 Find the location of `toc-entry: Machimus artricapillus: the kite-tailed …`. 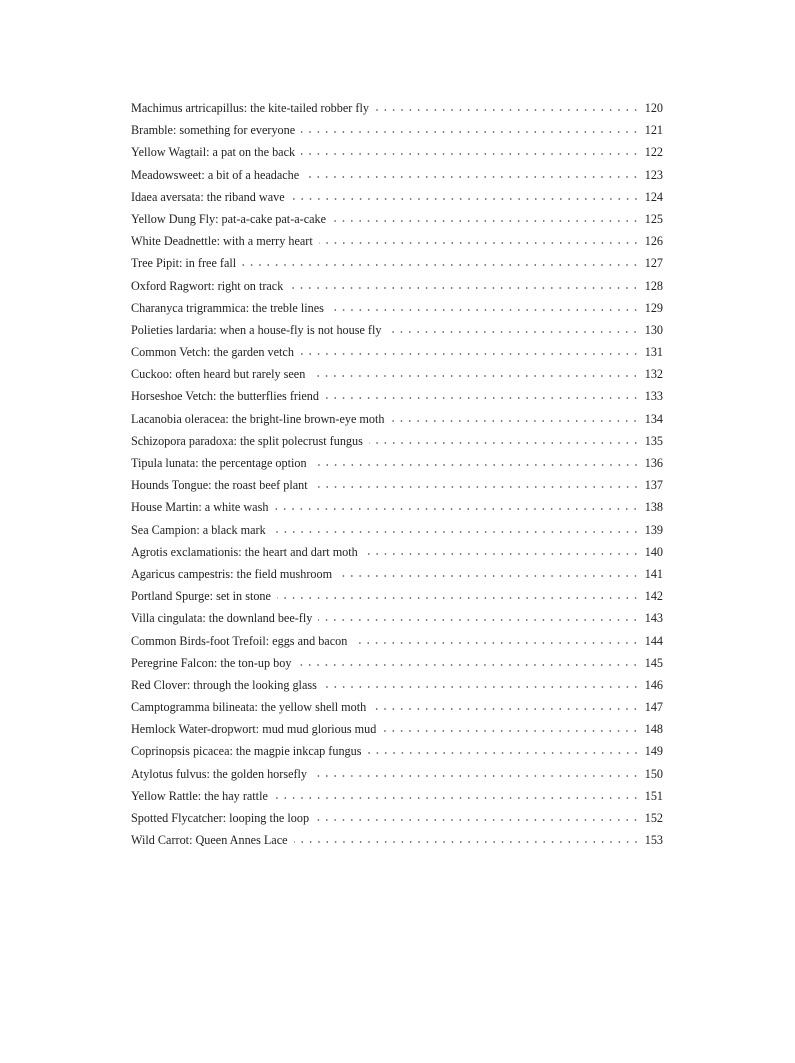

toc-entry: Machimus artricapillus: the kite-tailed … is located at coordinates (397, 112).